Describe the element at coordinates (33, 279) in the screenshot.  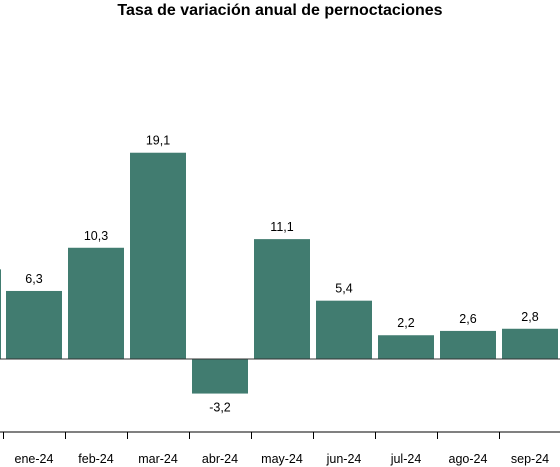
I see `data-label-ene-24: 6,3` at that location.